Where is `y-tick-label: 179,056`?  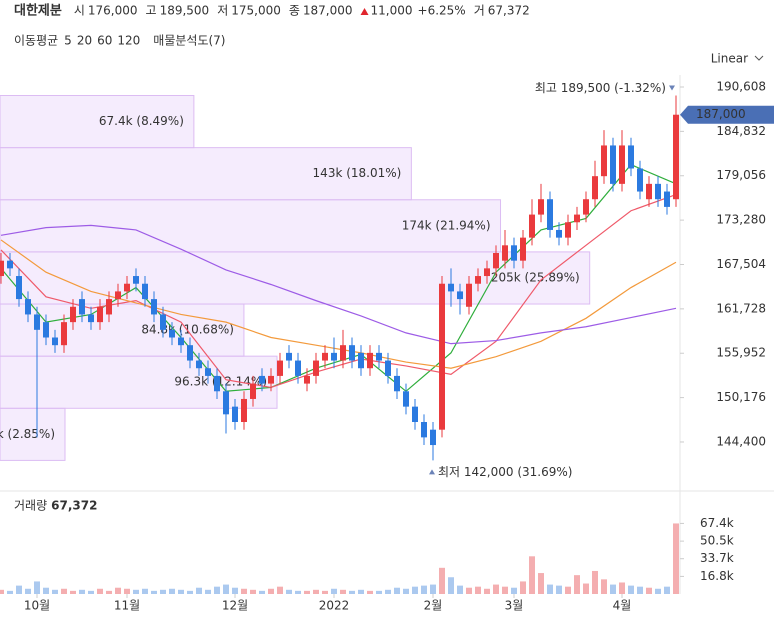
y-tick-label: 179,056 is located at coordinates (741, 175).